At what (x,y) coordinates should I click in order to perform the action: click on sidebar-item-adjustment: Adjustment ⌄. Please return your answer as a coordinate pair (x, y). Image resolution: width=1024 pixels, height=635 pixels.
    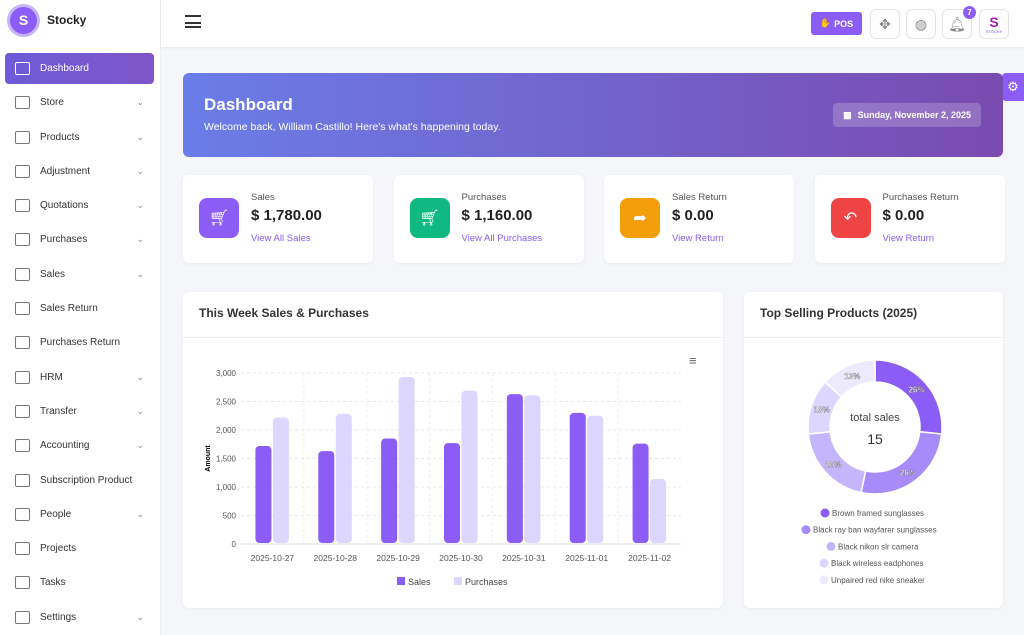
    Looking at the image, I should click on (79, 171).